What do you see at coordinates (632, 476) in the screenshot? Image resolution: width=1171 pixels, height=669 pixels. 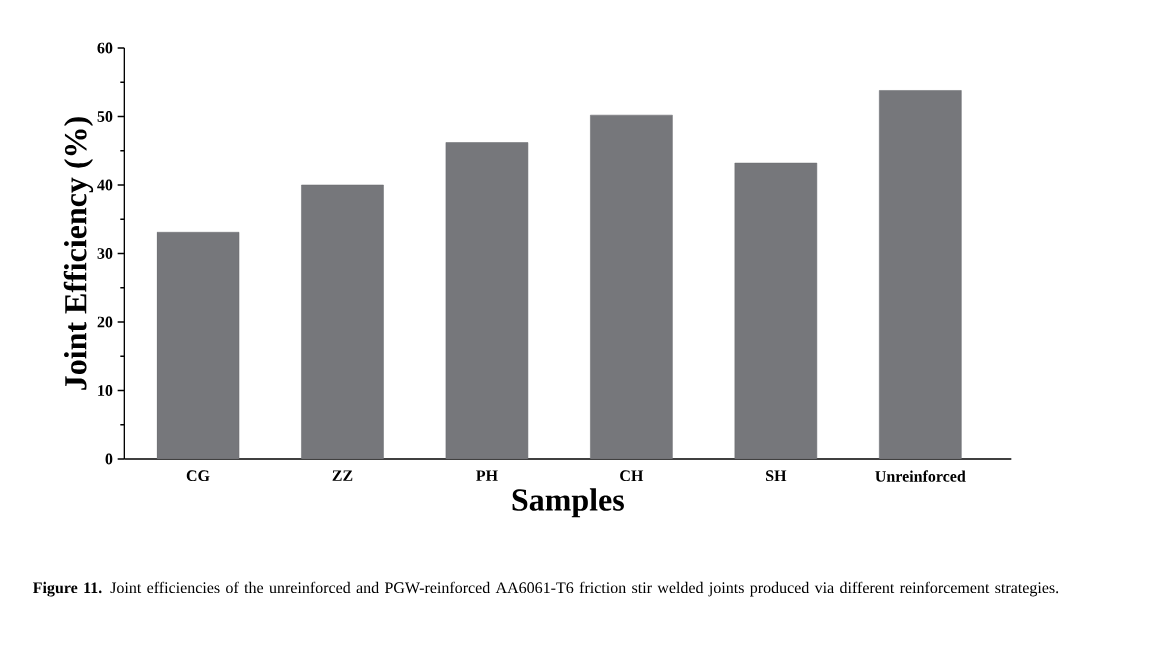 I see `x-tick-label: CH` at bounding box center [632, 476].